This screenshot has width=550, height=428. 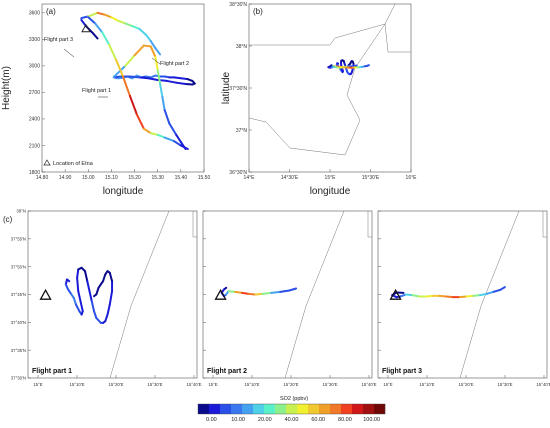 What do you see at coordinates (51, 11) in the screenshot?
I see `panel-a-label: (a)` at bounding box center [51, 11].